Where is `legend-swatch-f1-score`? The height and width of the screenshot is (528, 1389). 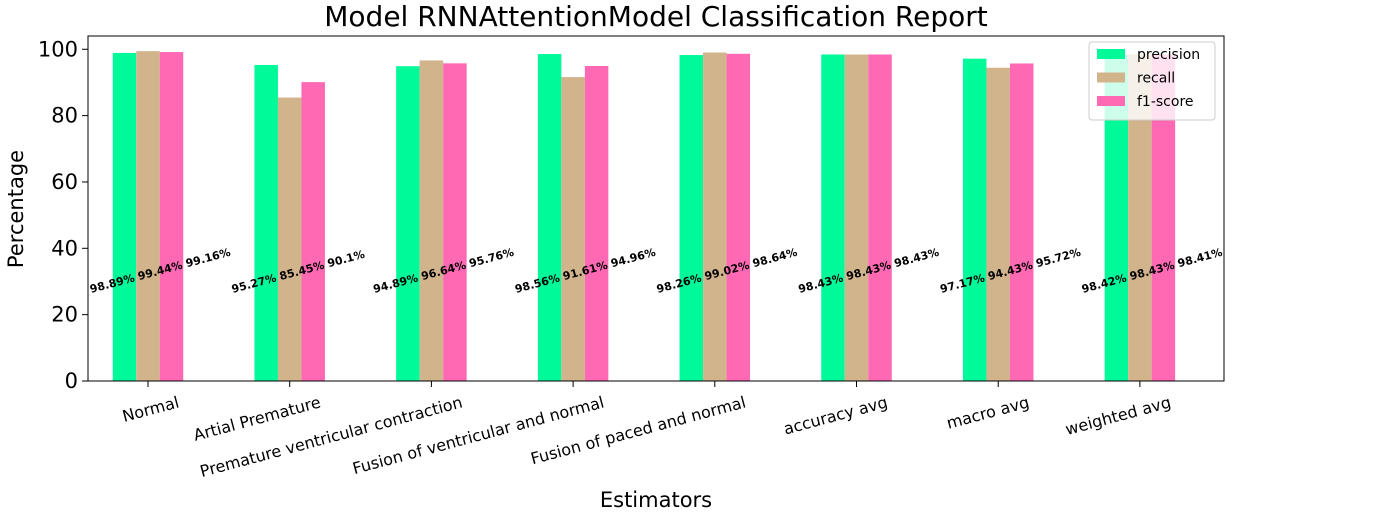 legend-swatch-f1-score is located at coordinates (1111, 101).